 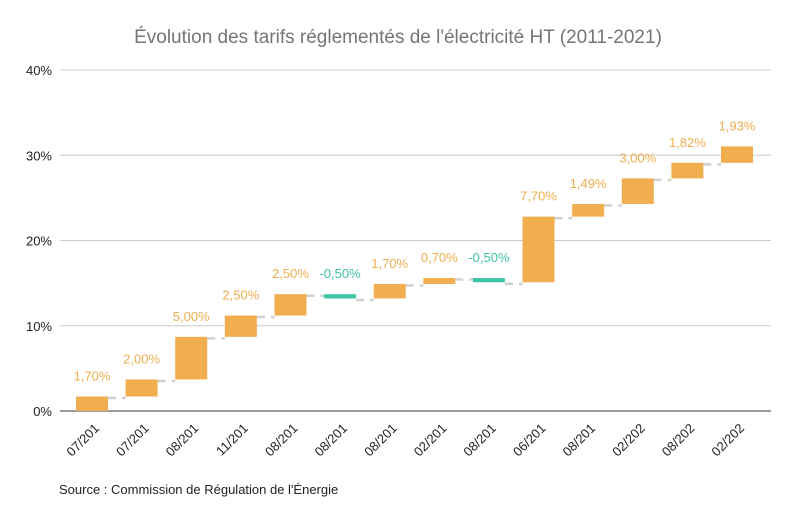 What do you see at coordinates (529, 440) in the screenshot?
I see `x-tick-label: 06/201` at bounding box center [529, 440].